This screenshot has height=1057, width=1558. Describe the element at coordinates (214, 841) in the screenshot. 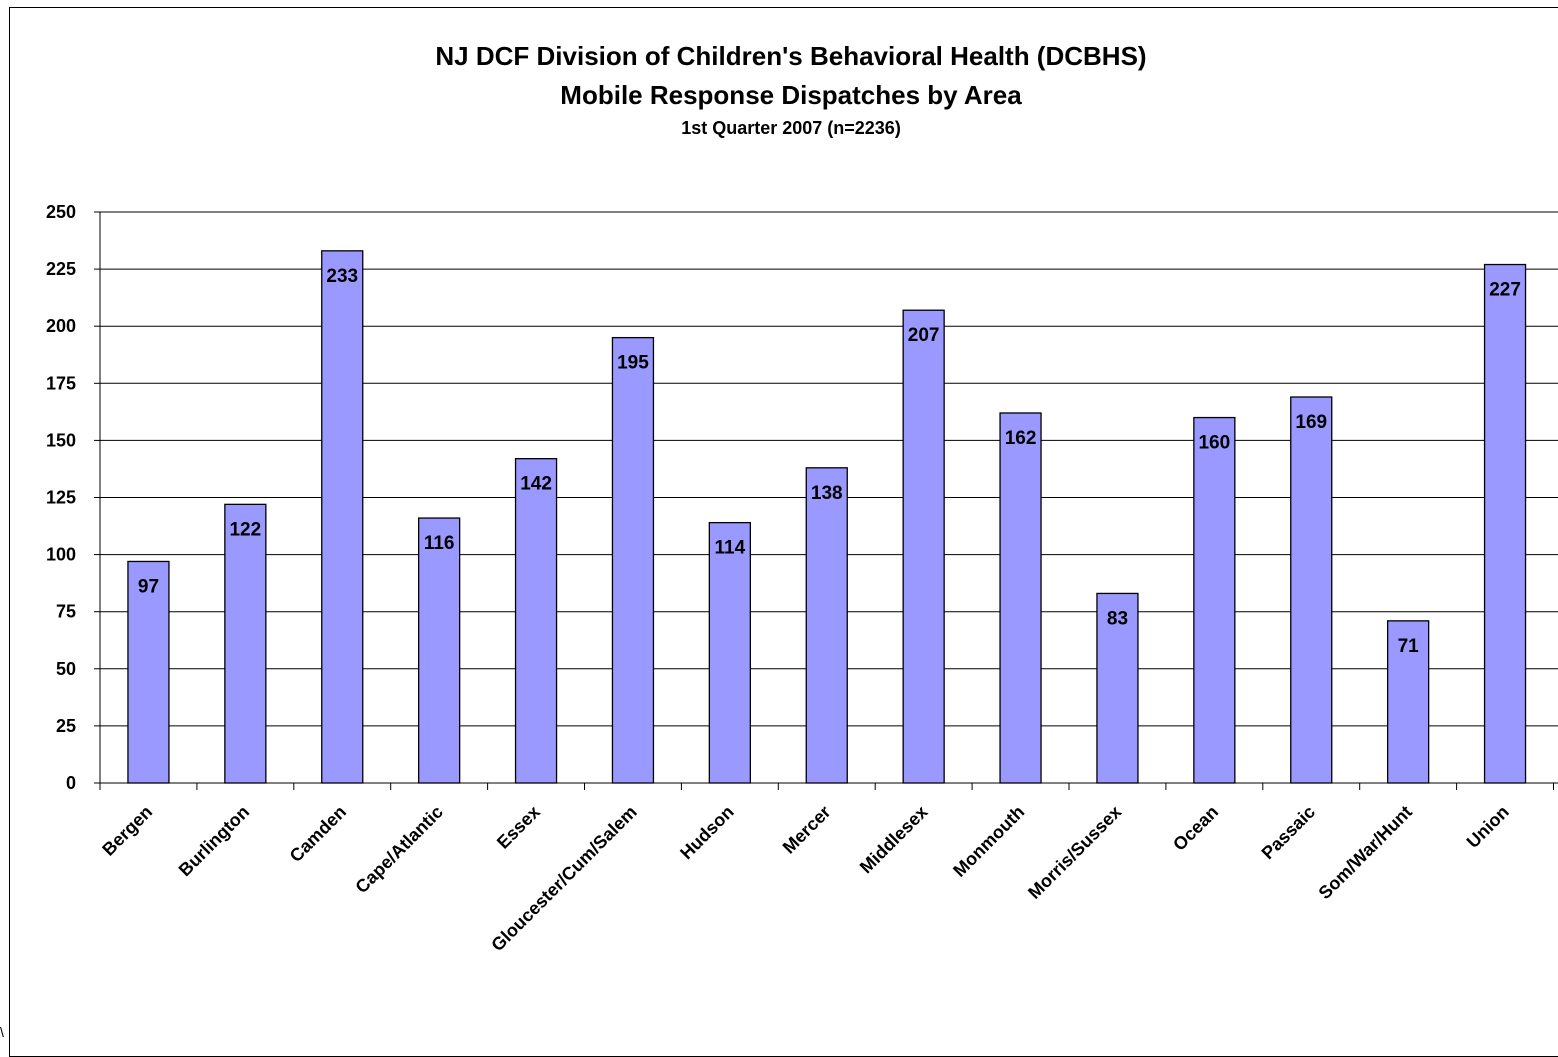

I see `x-tick-label: Burlington` at that location.